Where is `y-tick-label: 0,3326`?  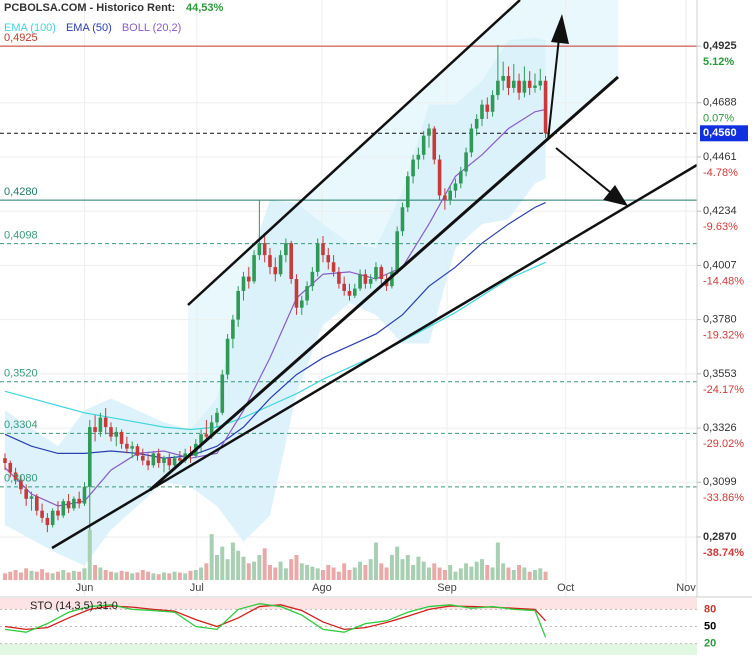
y-tick-label: 0,3326 is located at coordinates (720, 428).